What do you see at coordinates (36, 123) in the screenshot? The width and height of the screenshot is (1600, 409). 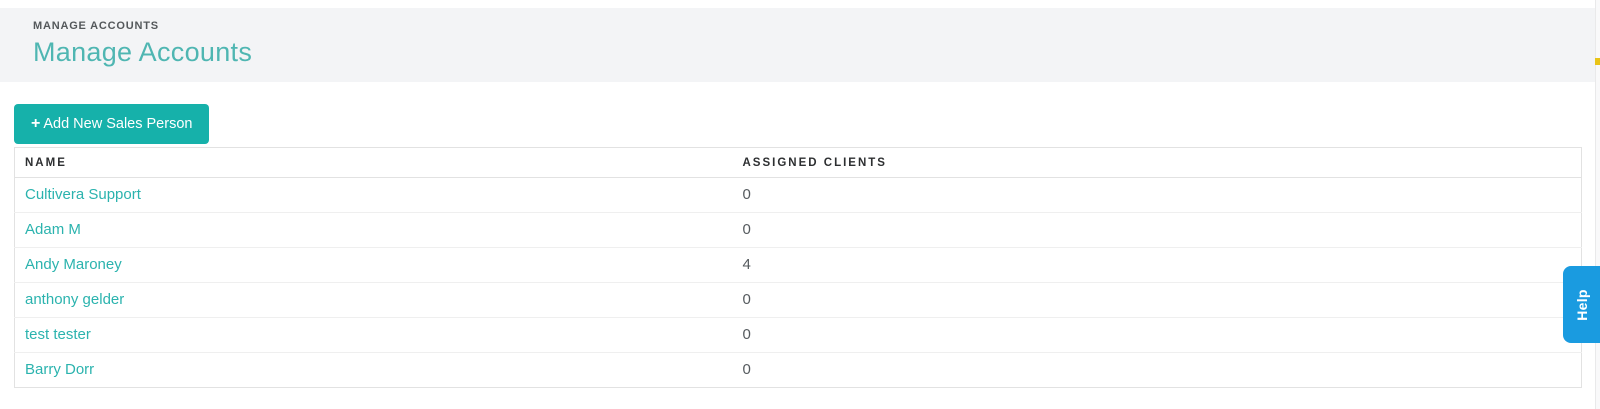 I see `plus-icon: +` at bounding box center [36, 123].